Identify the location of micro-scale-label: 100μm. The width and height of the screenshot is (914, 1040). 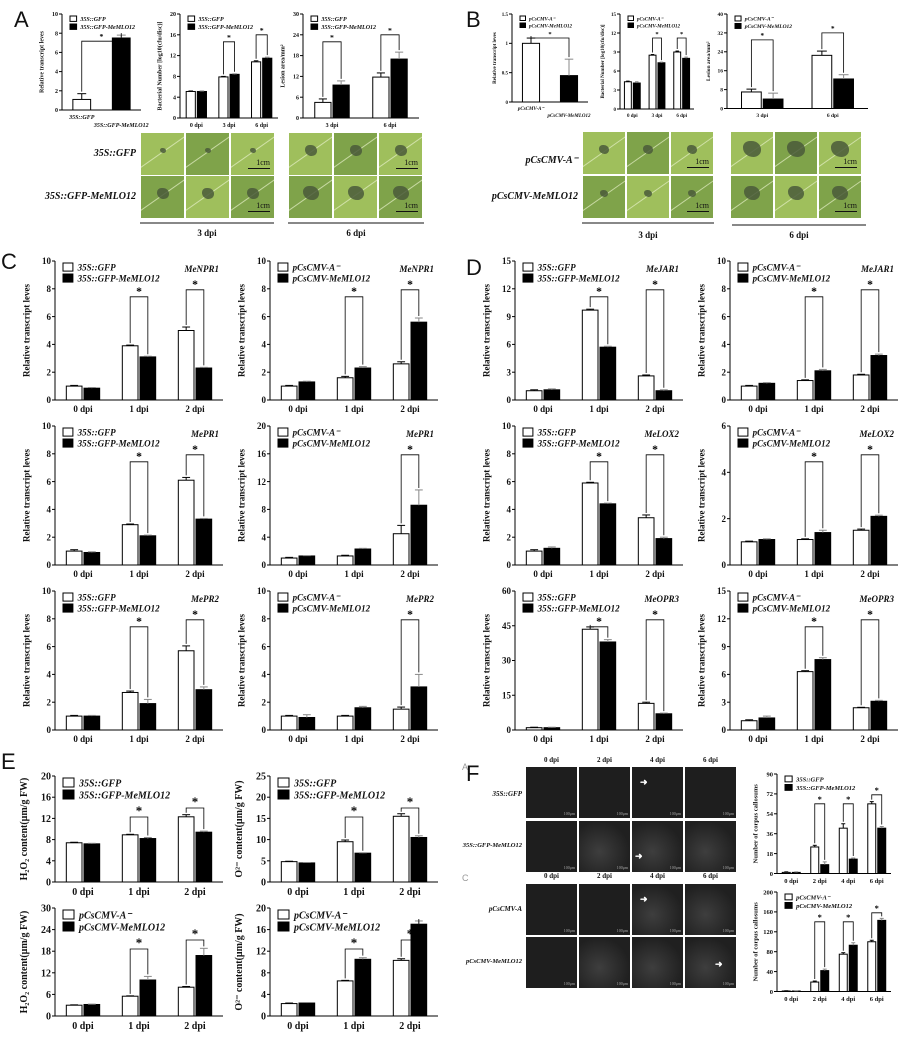
(675, 983).